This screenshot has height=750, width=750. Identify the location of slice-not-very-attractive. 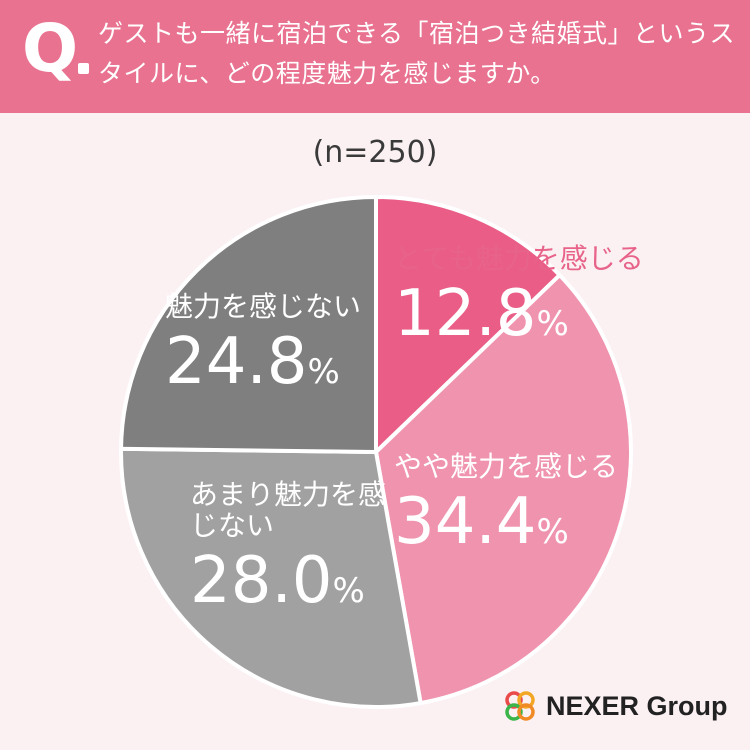
(271, 577).